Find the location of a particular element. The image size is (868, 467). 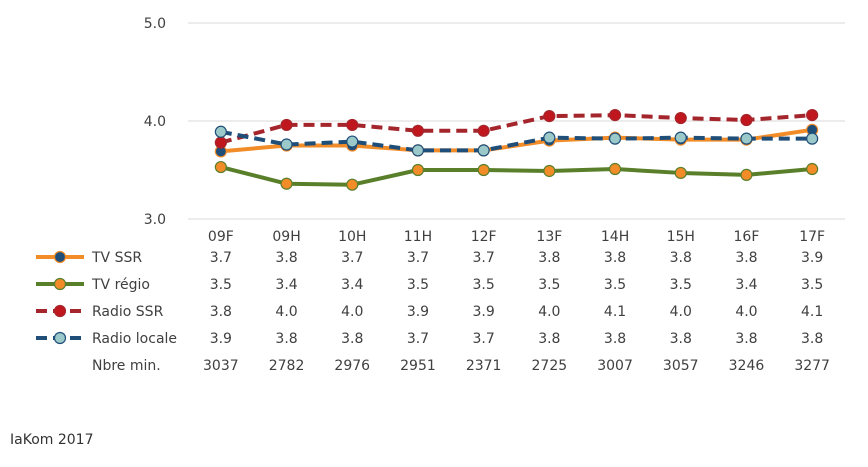

count-row-label: Nbre min. is located at coordinates (126, 366).